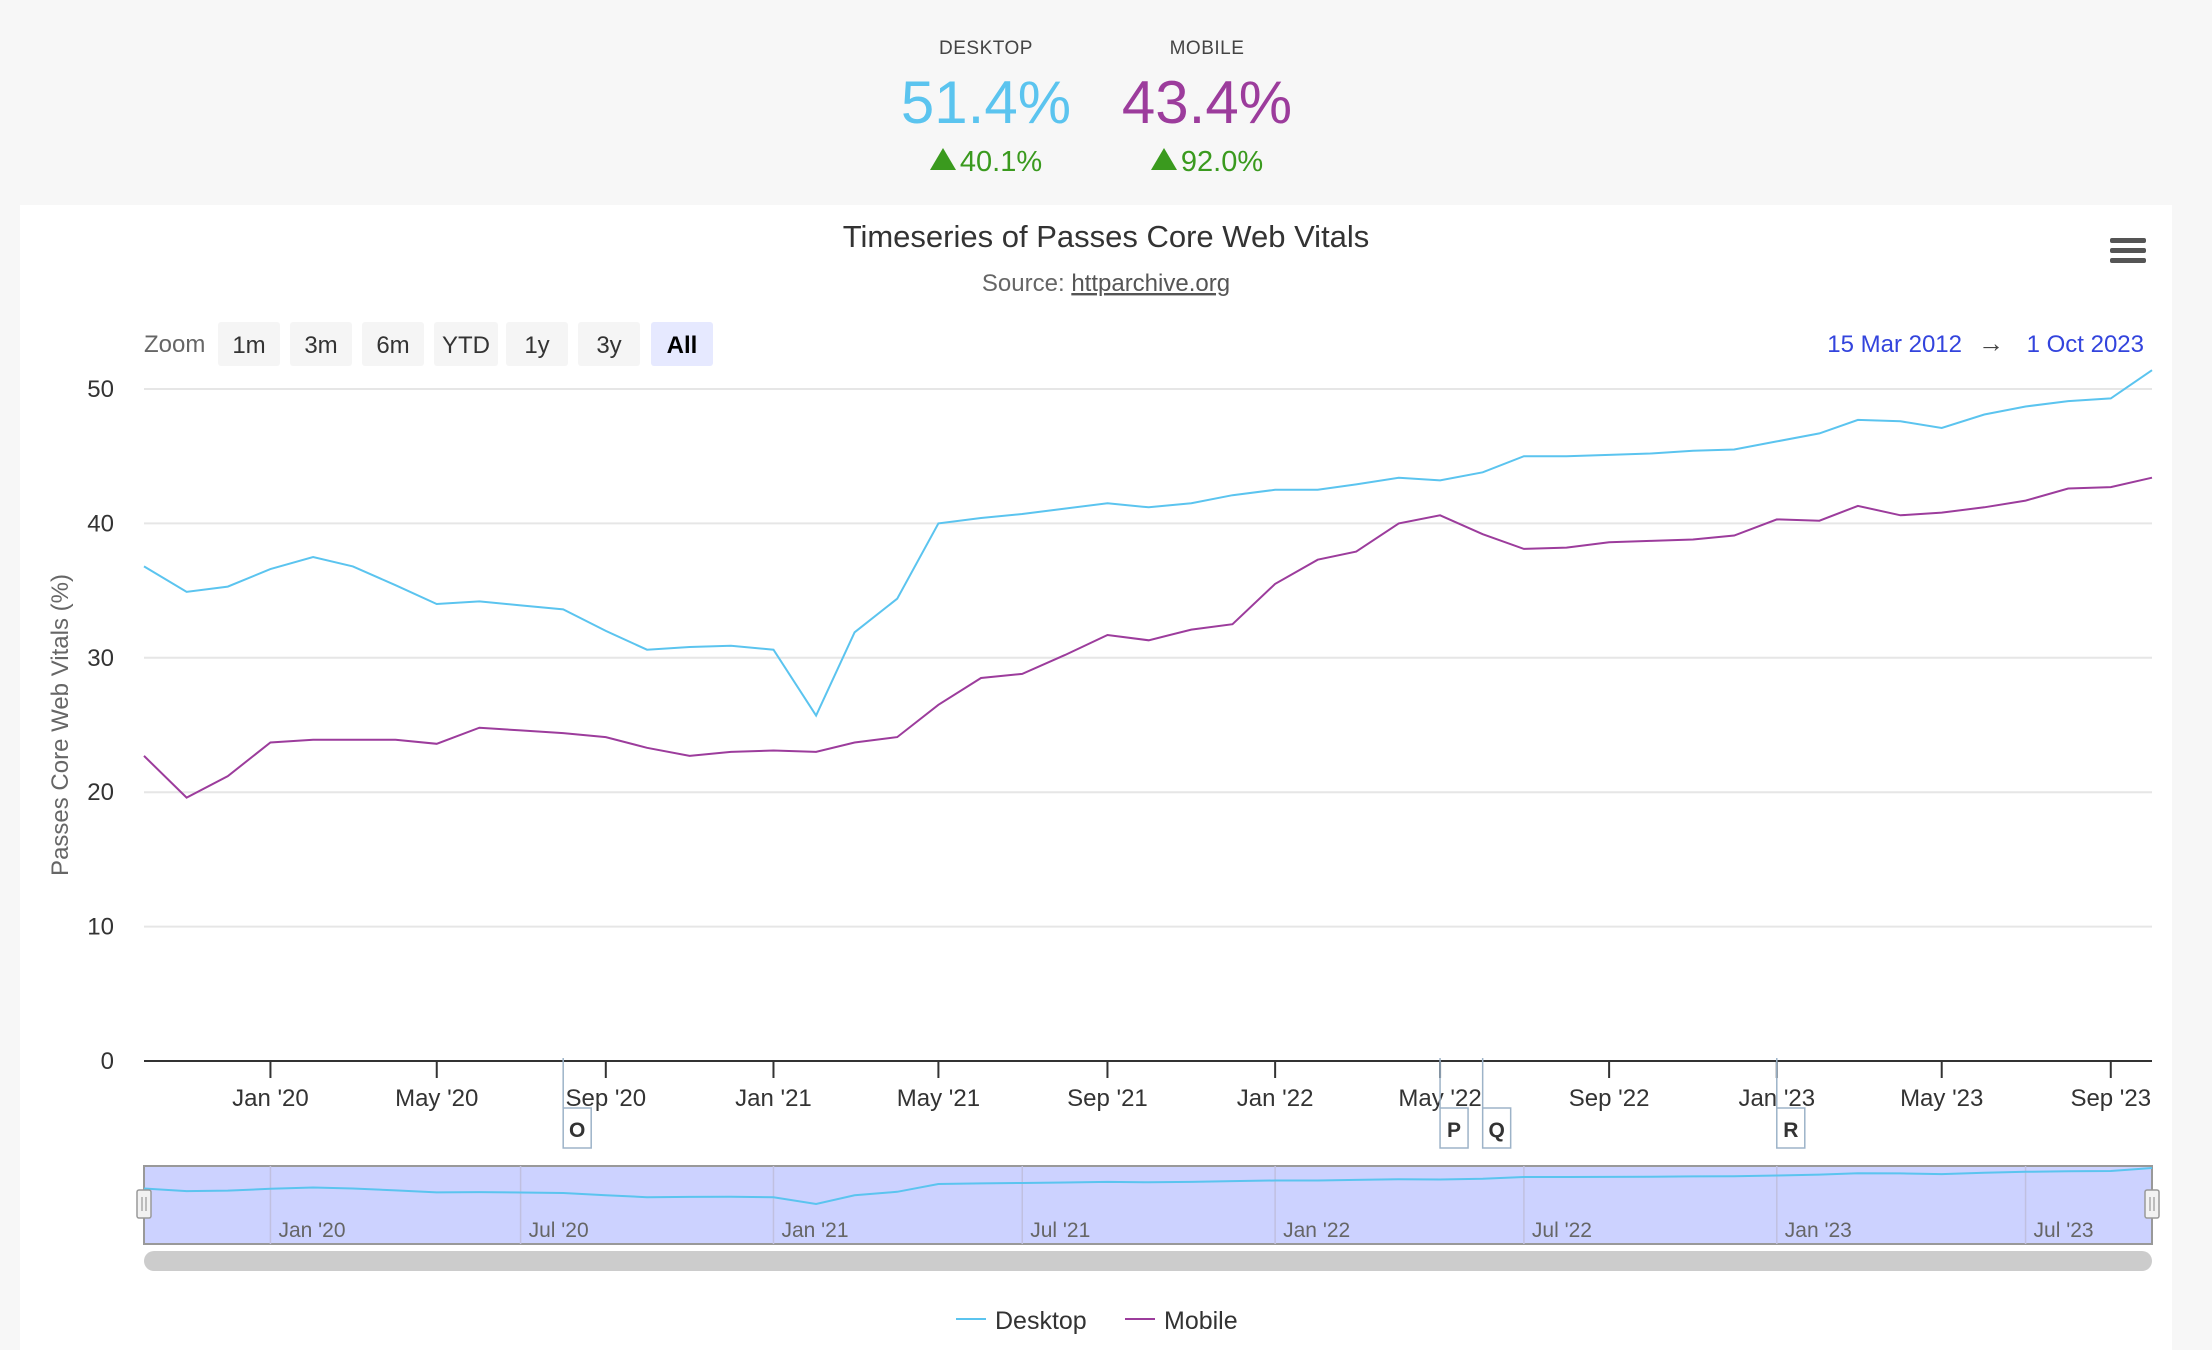 Image resolution: width=2212 pixels, height=1350 pixels. Describe the element at coordinates (1275, 1098) in the screenshot. I see `x-tick-label: Jan '22` at that location.